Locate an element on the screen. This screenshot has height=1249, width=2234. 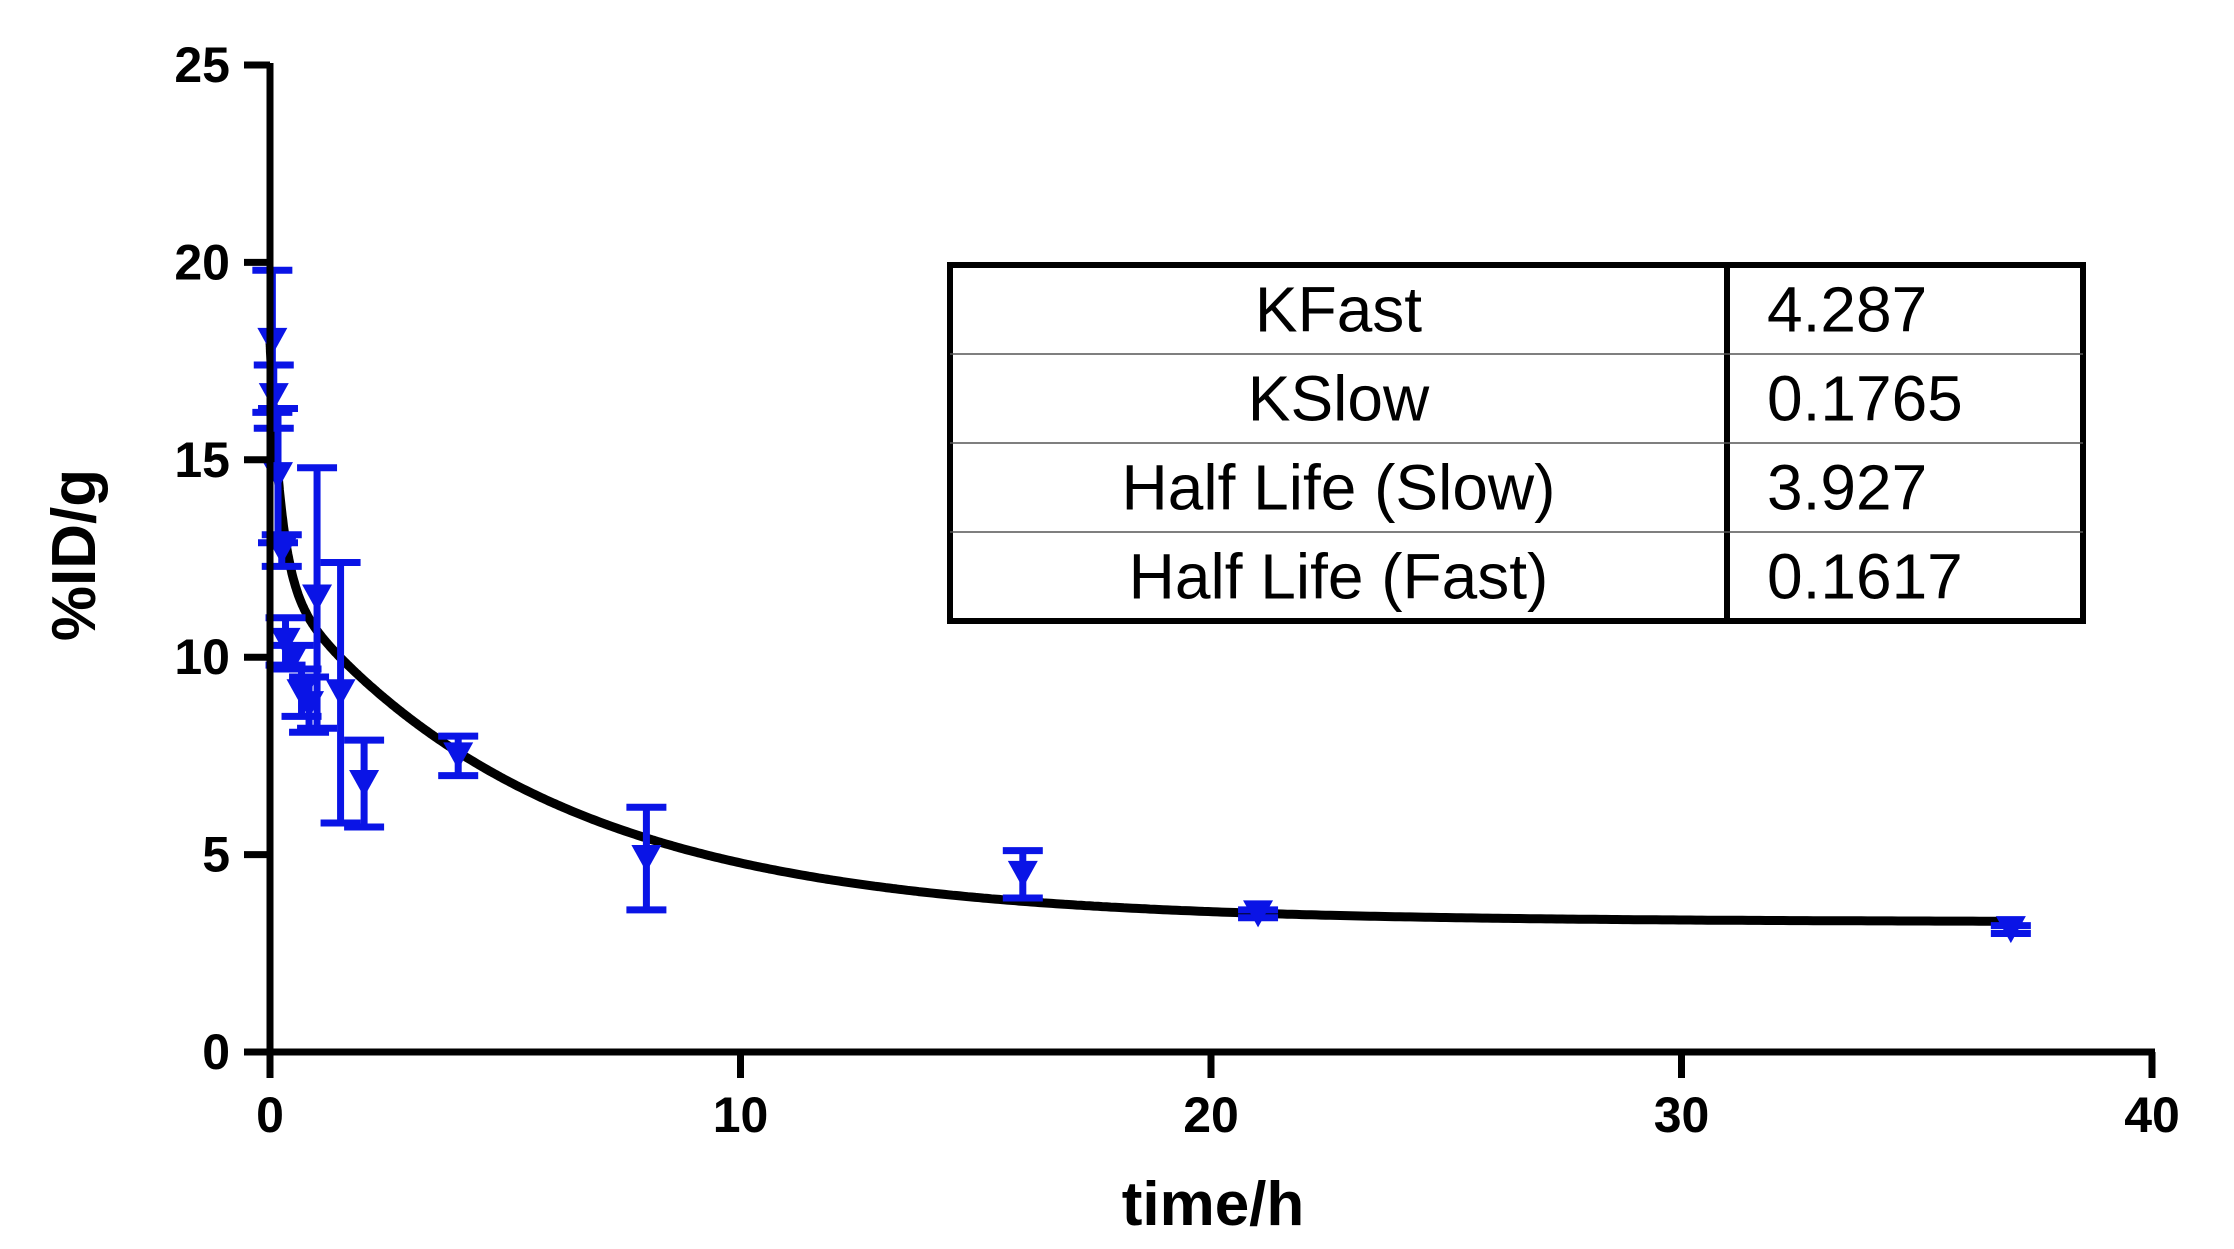
table-param-label: Half Life (Fast) is located at coordinates (1339, 577).